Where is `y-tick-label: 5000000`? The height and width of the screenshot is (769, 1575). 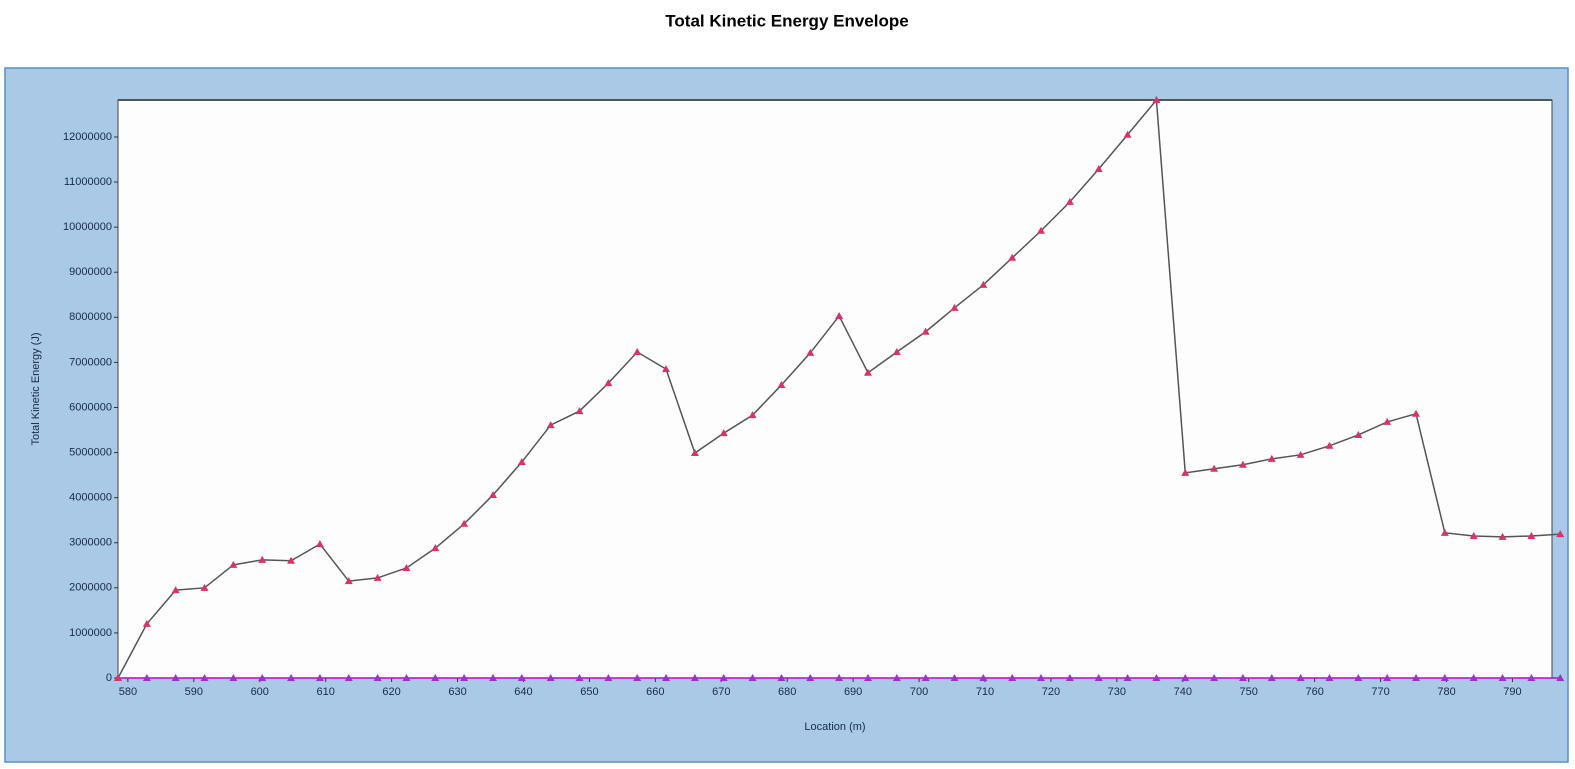 y-tick-label: 5000000 is located at coordinates (90, 452).